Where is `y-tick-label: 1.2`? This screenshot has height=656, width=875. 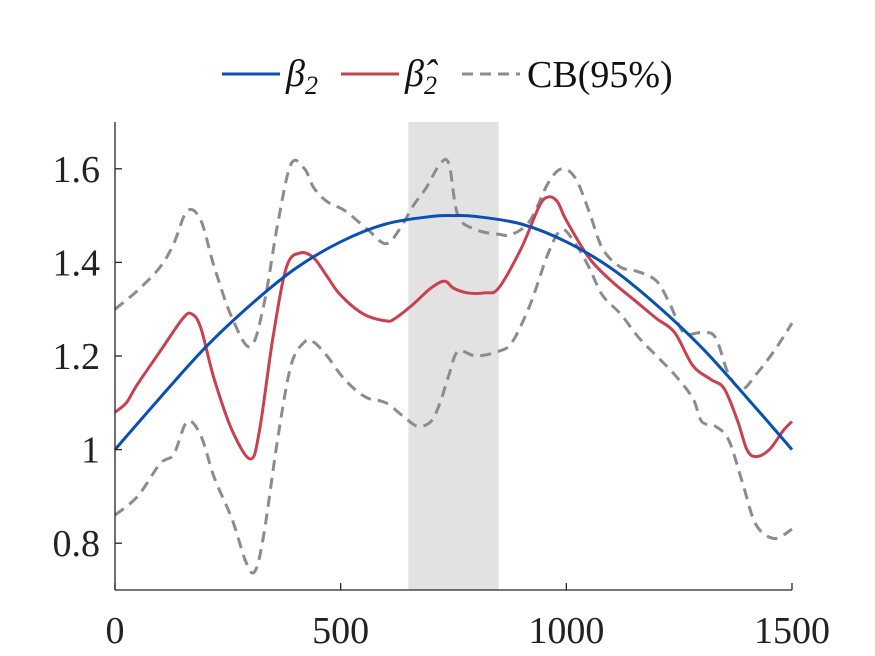
y-tick-label: 1.2 is located at coordinates (77, 357).